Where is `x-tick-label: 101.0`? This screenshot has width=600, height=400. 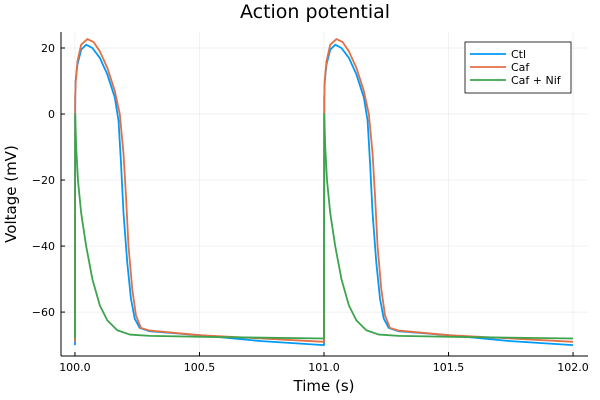
x-tick-label: 101.0 is located at coordinates (324, 367).